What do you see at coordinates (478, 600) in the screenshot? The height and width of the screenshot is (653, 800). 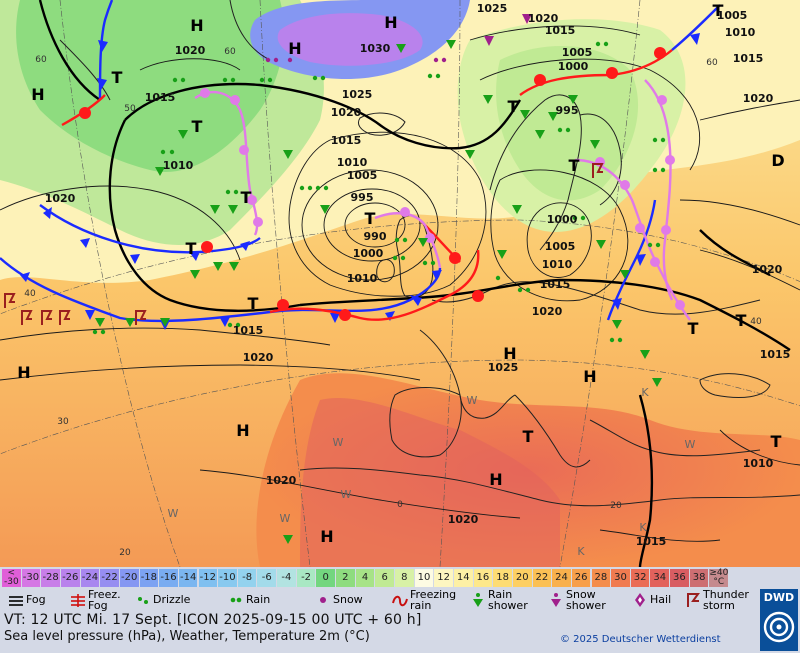 I see `rain-shower-icon` at bounding box center [478, 600].